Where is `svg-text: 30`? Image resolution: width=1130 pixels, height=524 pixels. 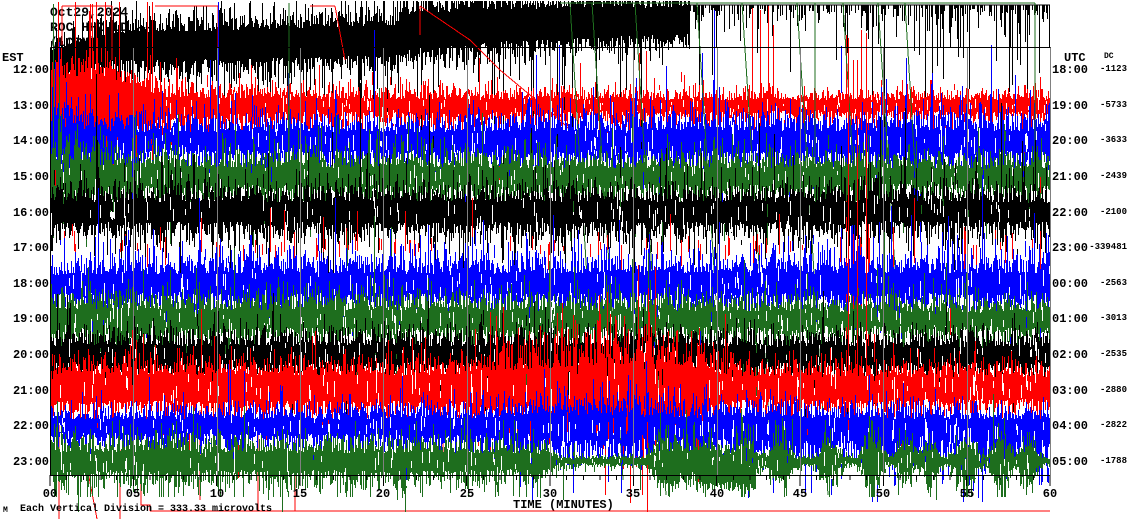
svg-text: 30 is located at coordinates (550, 494).